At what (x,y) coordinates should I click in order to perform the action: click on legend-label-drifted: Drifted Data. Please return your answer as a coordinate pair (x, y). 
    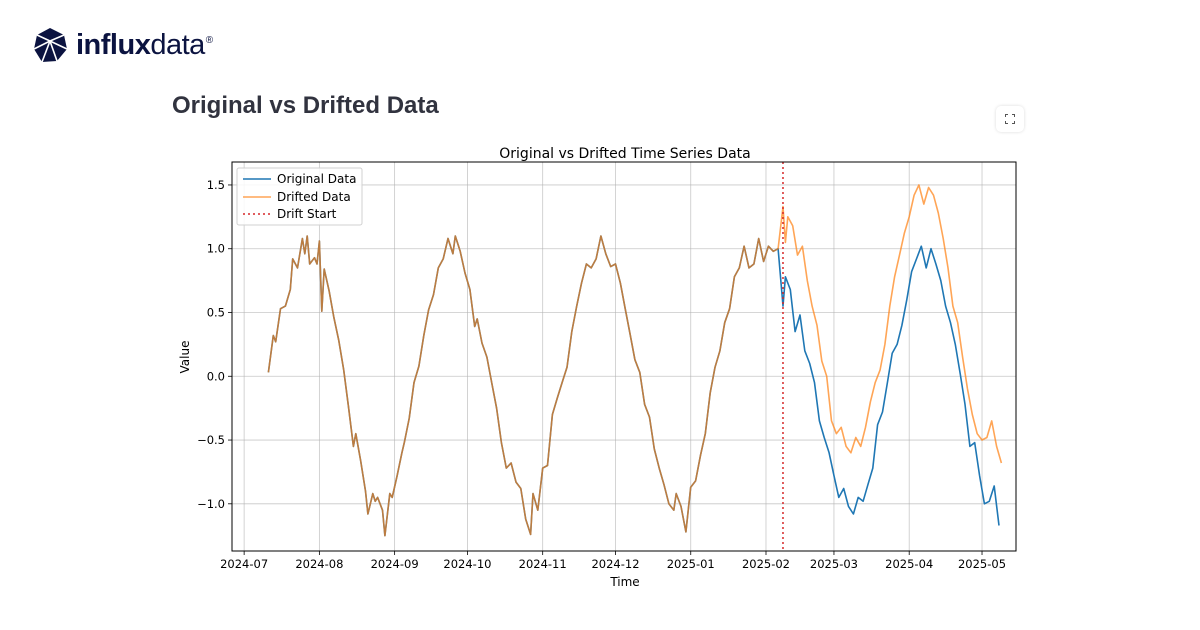
    Looking at the image, I should click on (314, 197).